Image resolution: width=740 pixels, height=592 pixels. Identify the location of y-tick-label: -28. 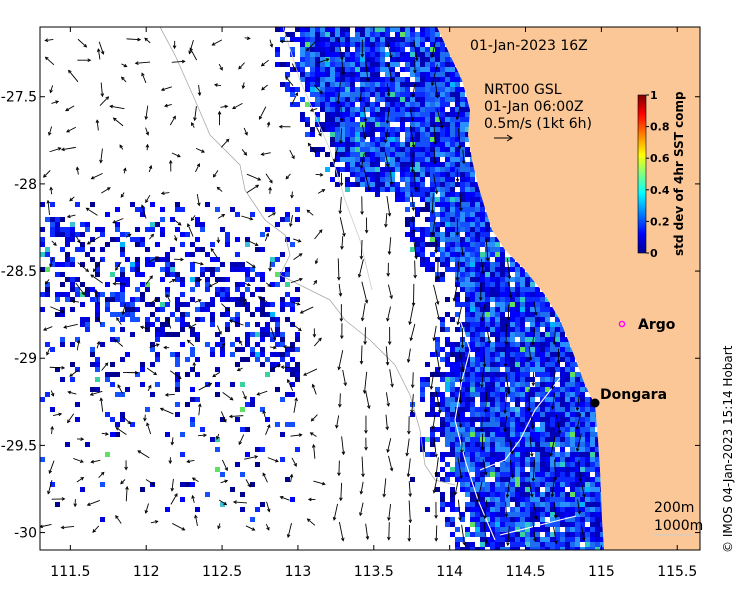
(25, 185).